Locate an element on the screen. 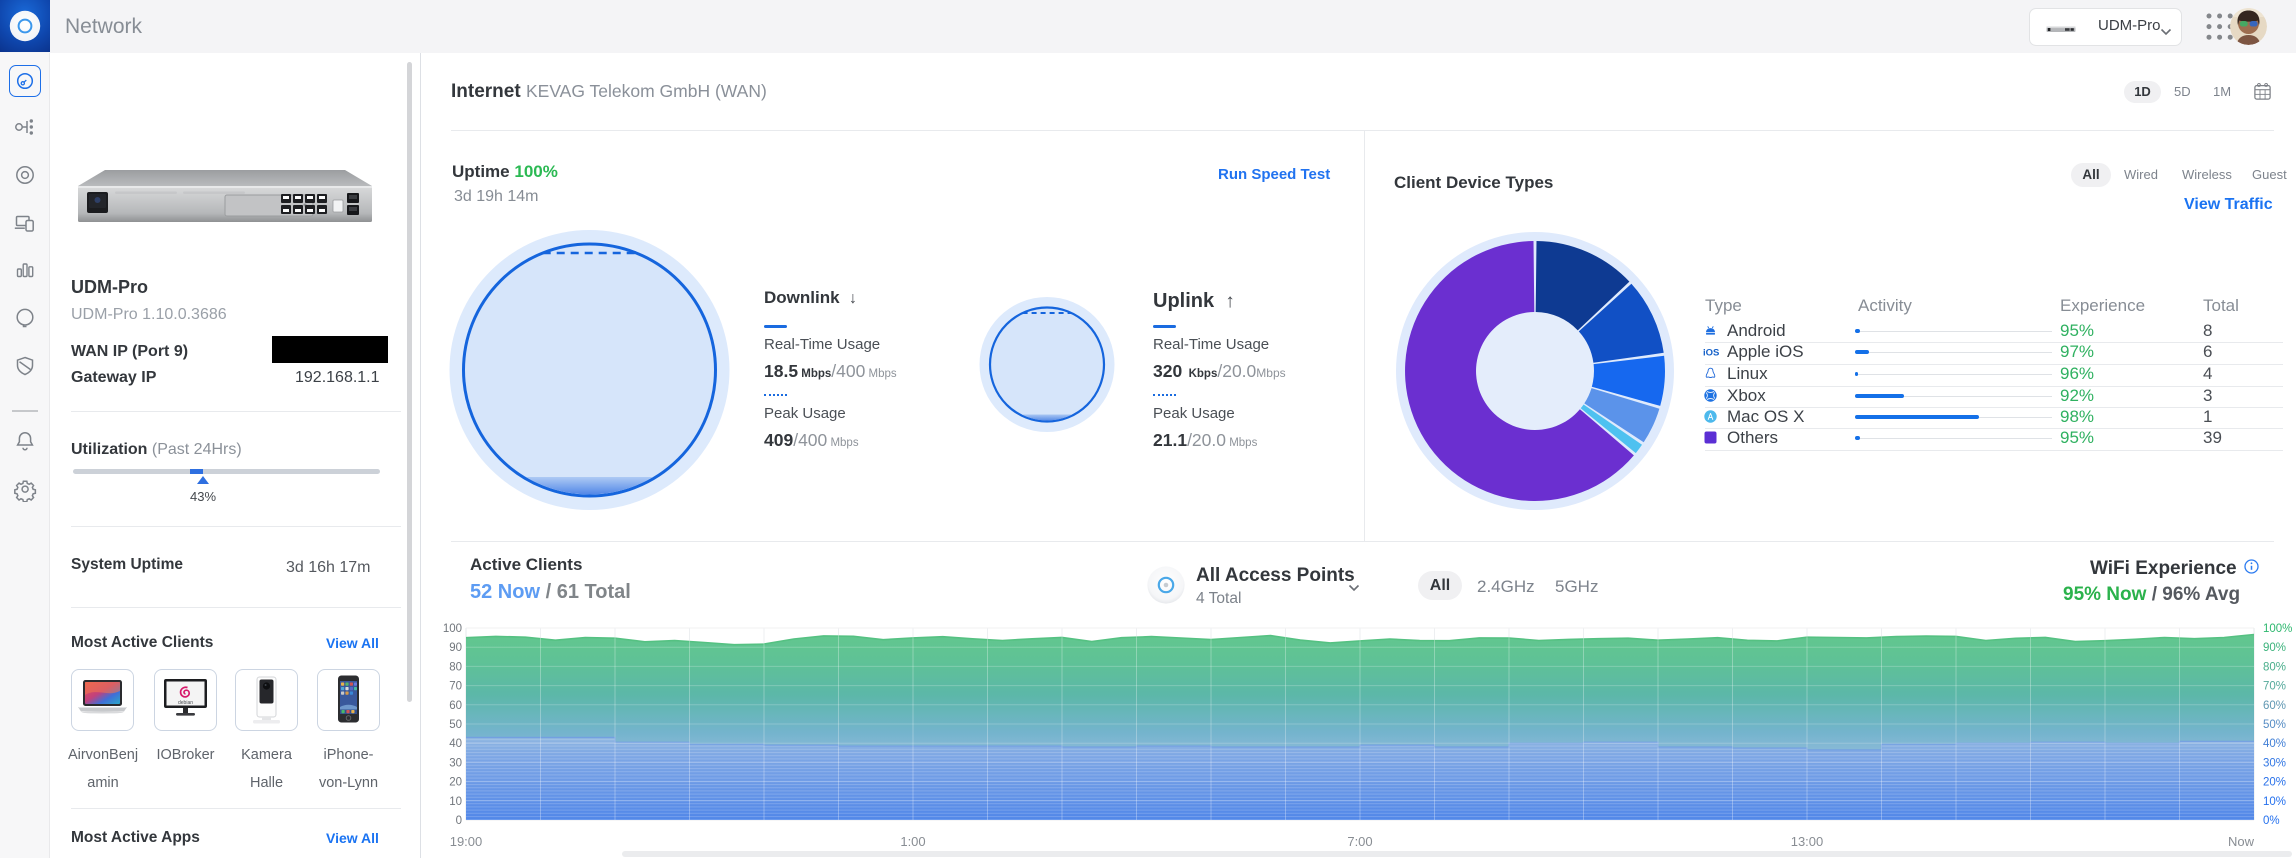 This screenshot has width=2296, height=858. svg-text: 80% is located at coordinates (2274, 667).